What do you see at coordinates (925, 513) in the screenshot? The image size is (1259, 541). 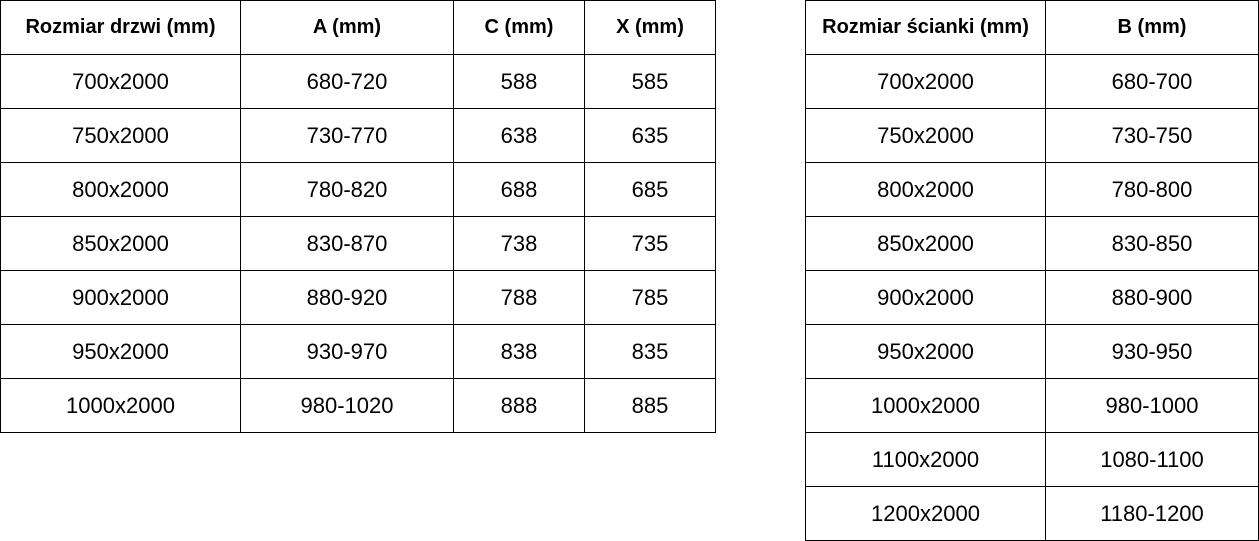 I see `table-cell: 1200x2000` at bounding box center [925, 513].